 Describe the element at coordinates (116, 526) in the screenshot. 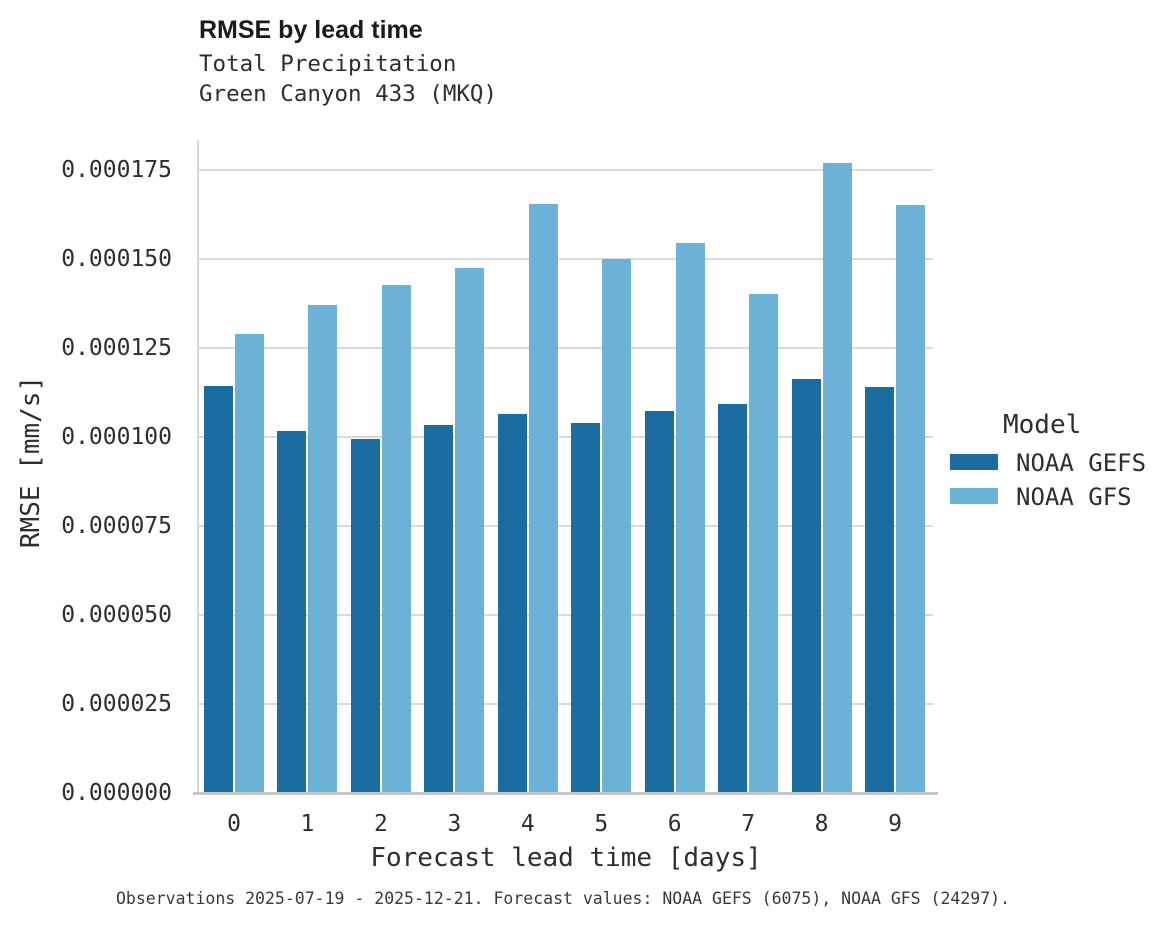

I see `y-tick-label: 0.000075` at that location.